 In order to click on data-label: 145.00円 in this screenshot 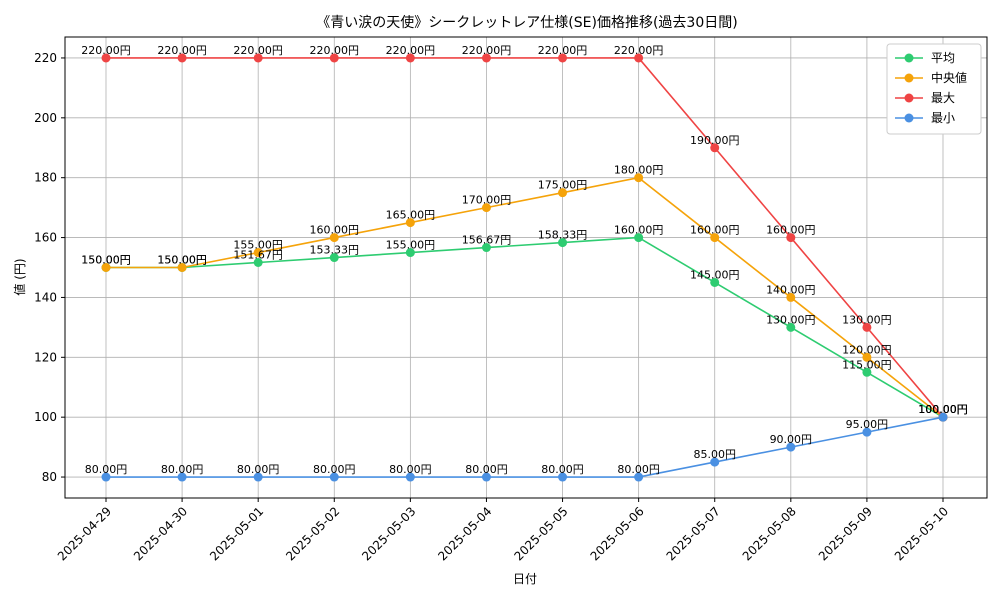, I will do `click(715, 274)`.